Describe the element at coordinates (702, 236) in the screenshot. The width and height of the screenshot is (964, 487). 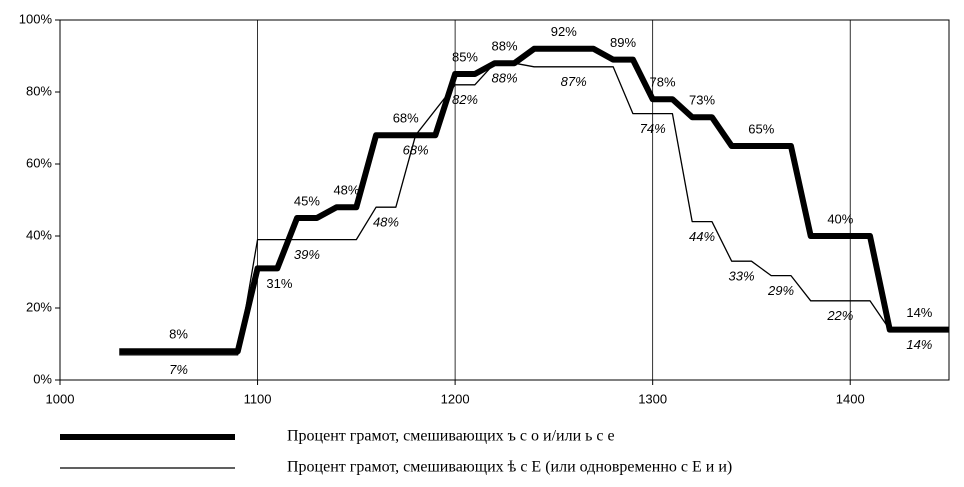
I see `data-label: 44%` at that location.